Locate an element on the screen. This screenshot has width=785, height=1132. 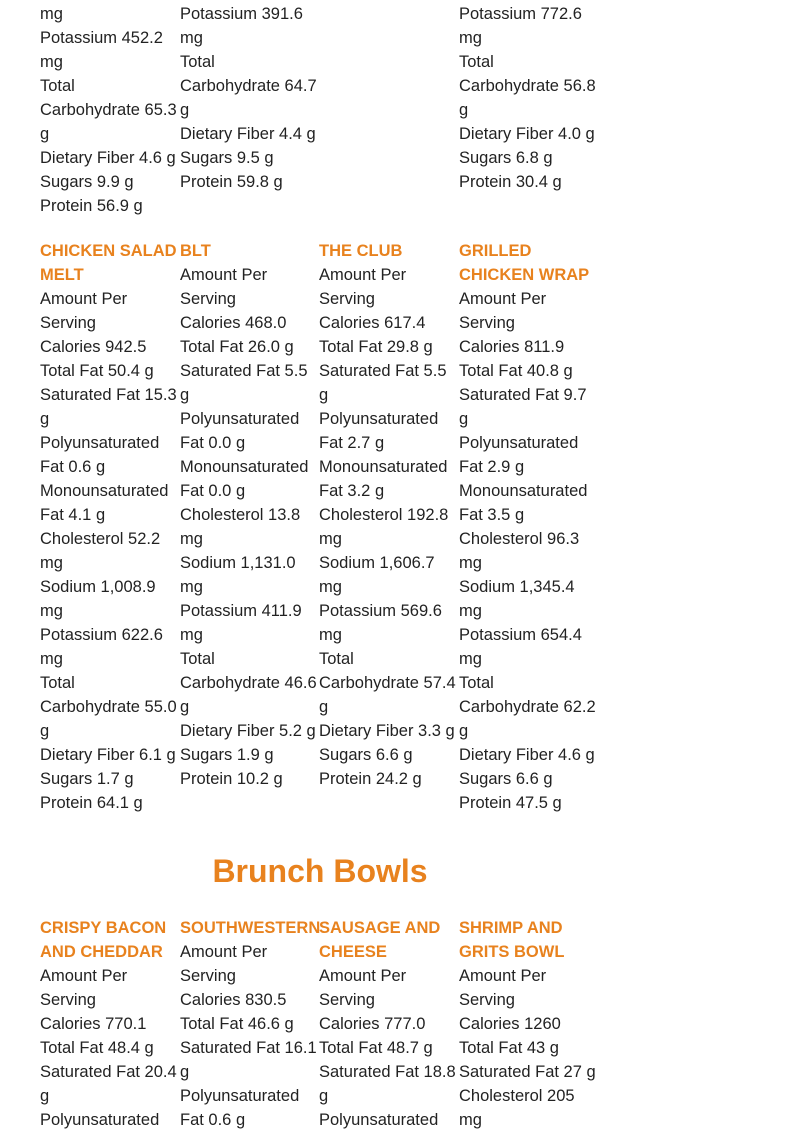
nutrition-line: Sugars 6.6 g is located at coordinates (506, 779).